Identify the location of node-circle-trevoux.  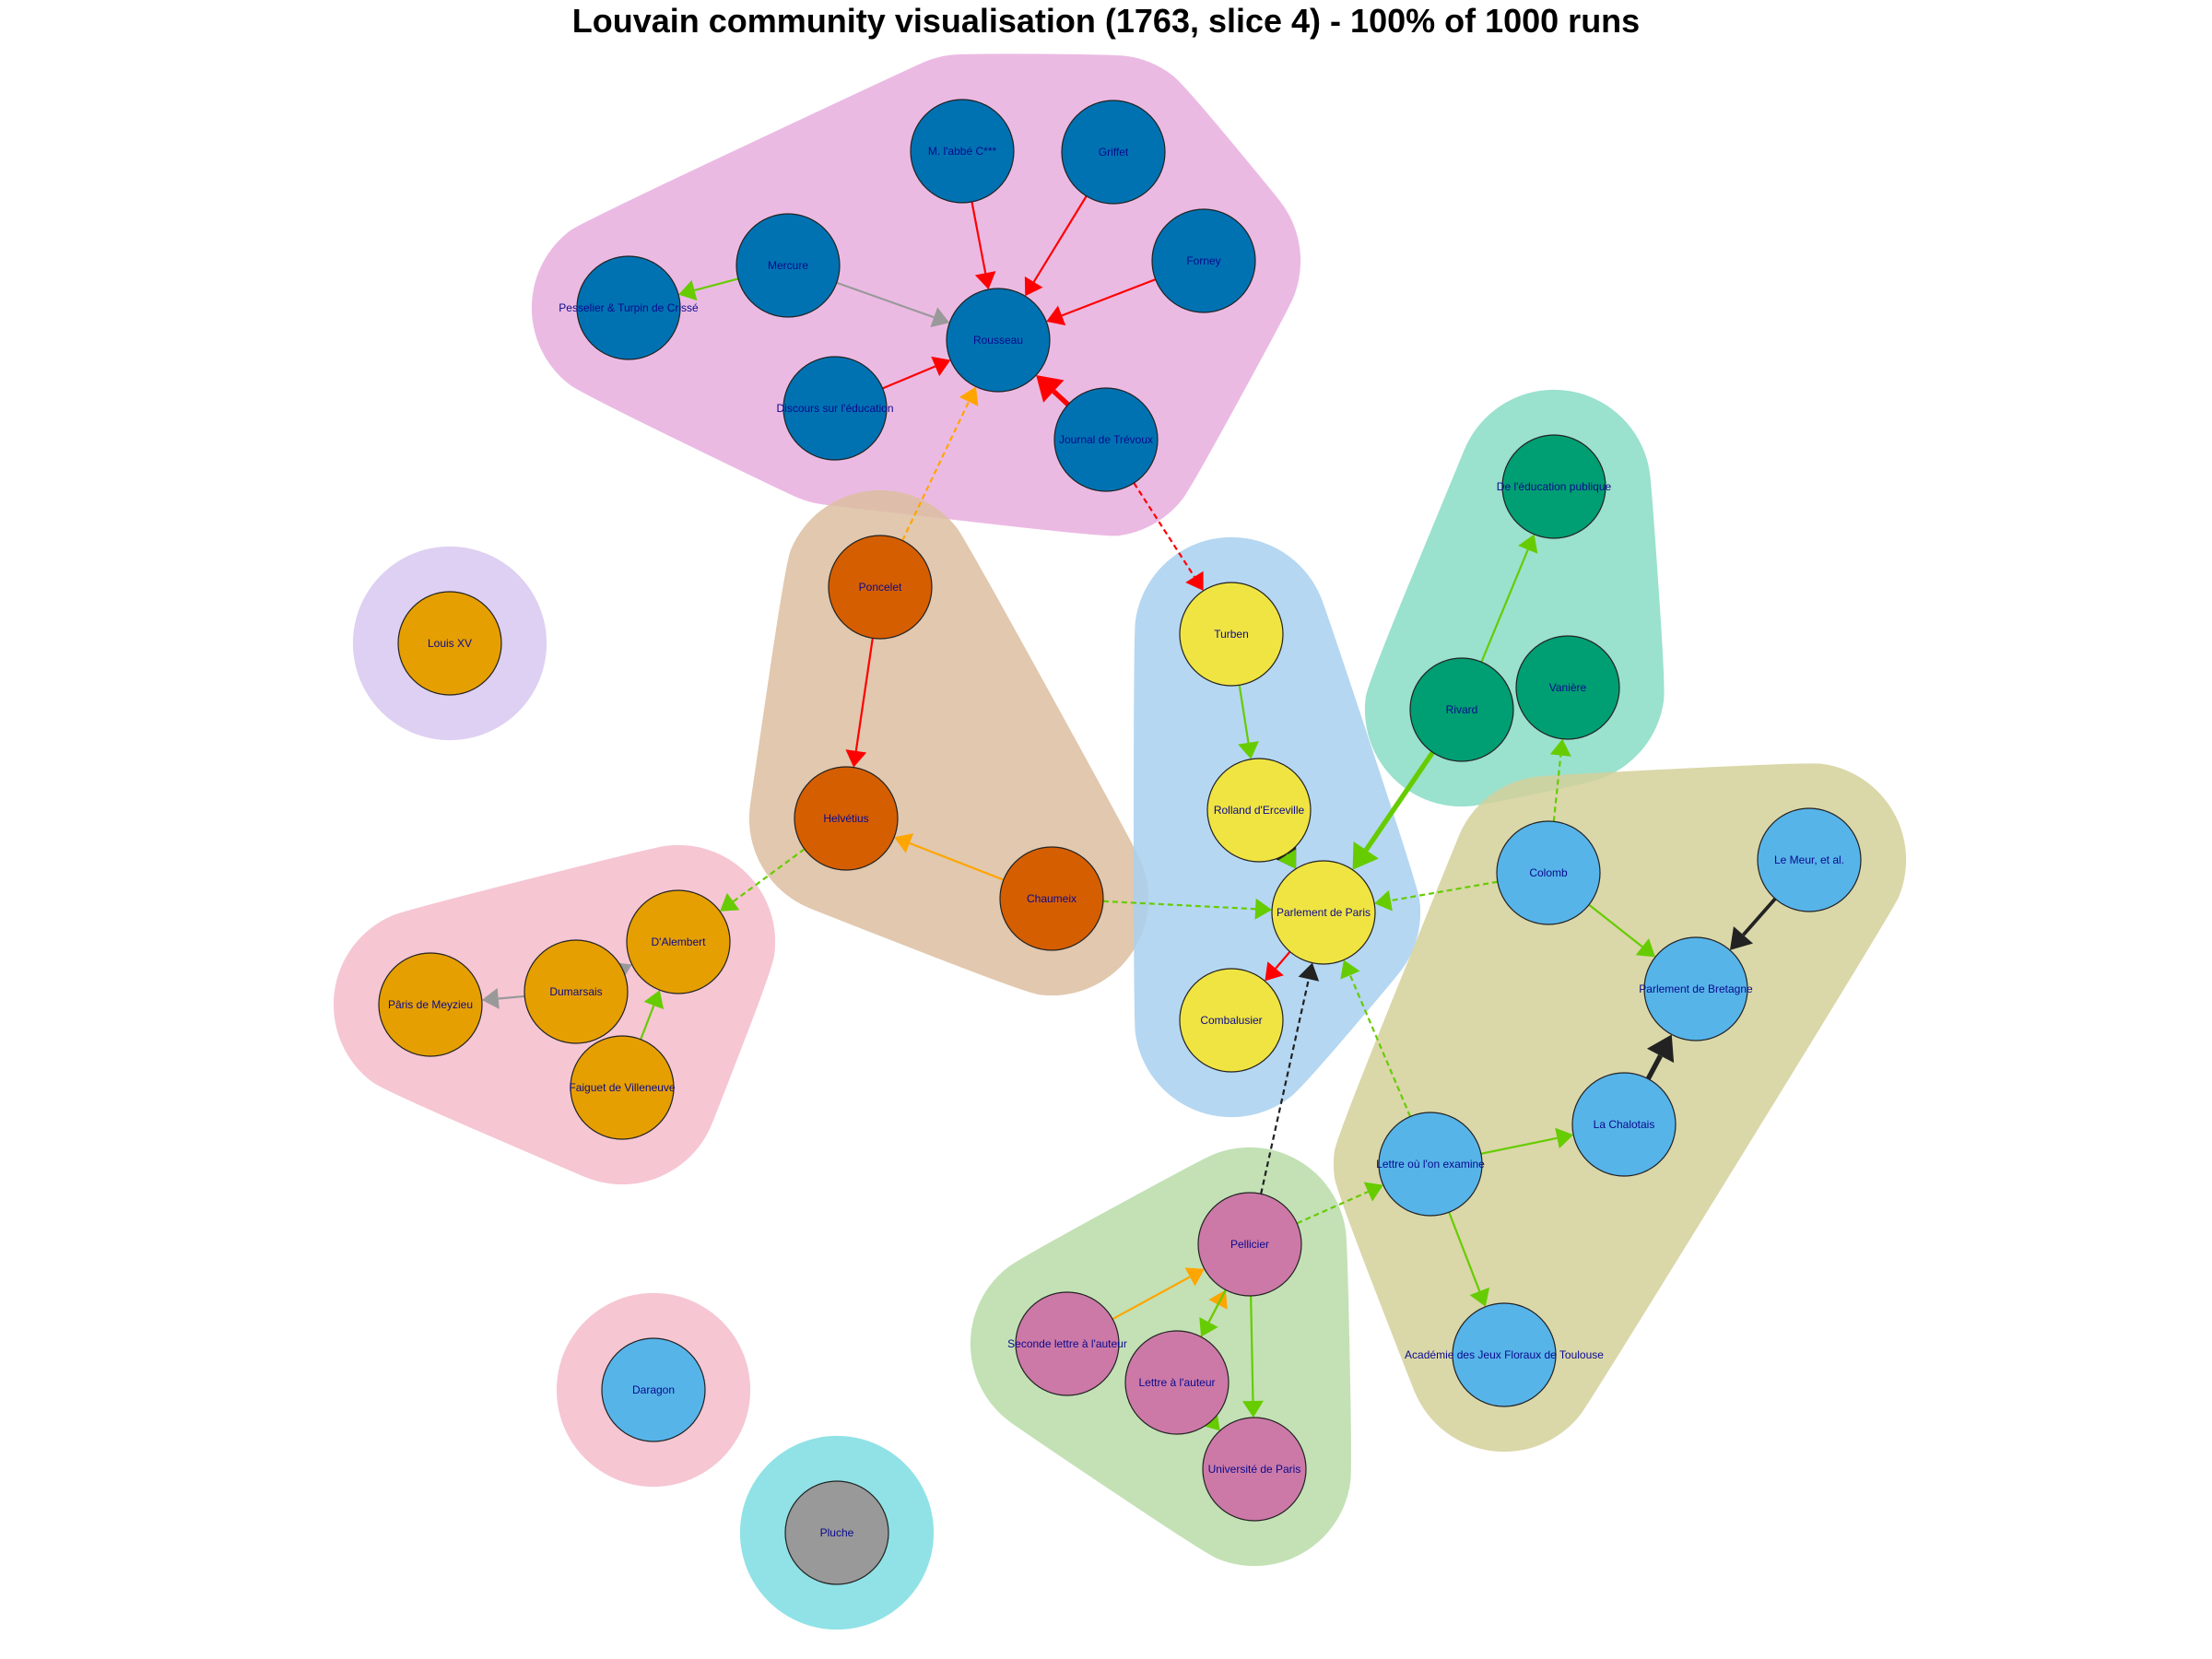
(1106, 439).